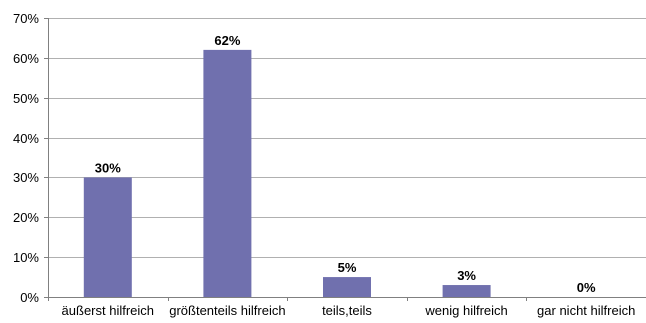 The width and height of the screenshot is (646, 323). I want to click on data-label: 5%, so click(347, 267).